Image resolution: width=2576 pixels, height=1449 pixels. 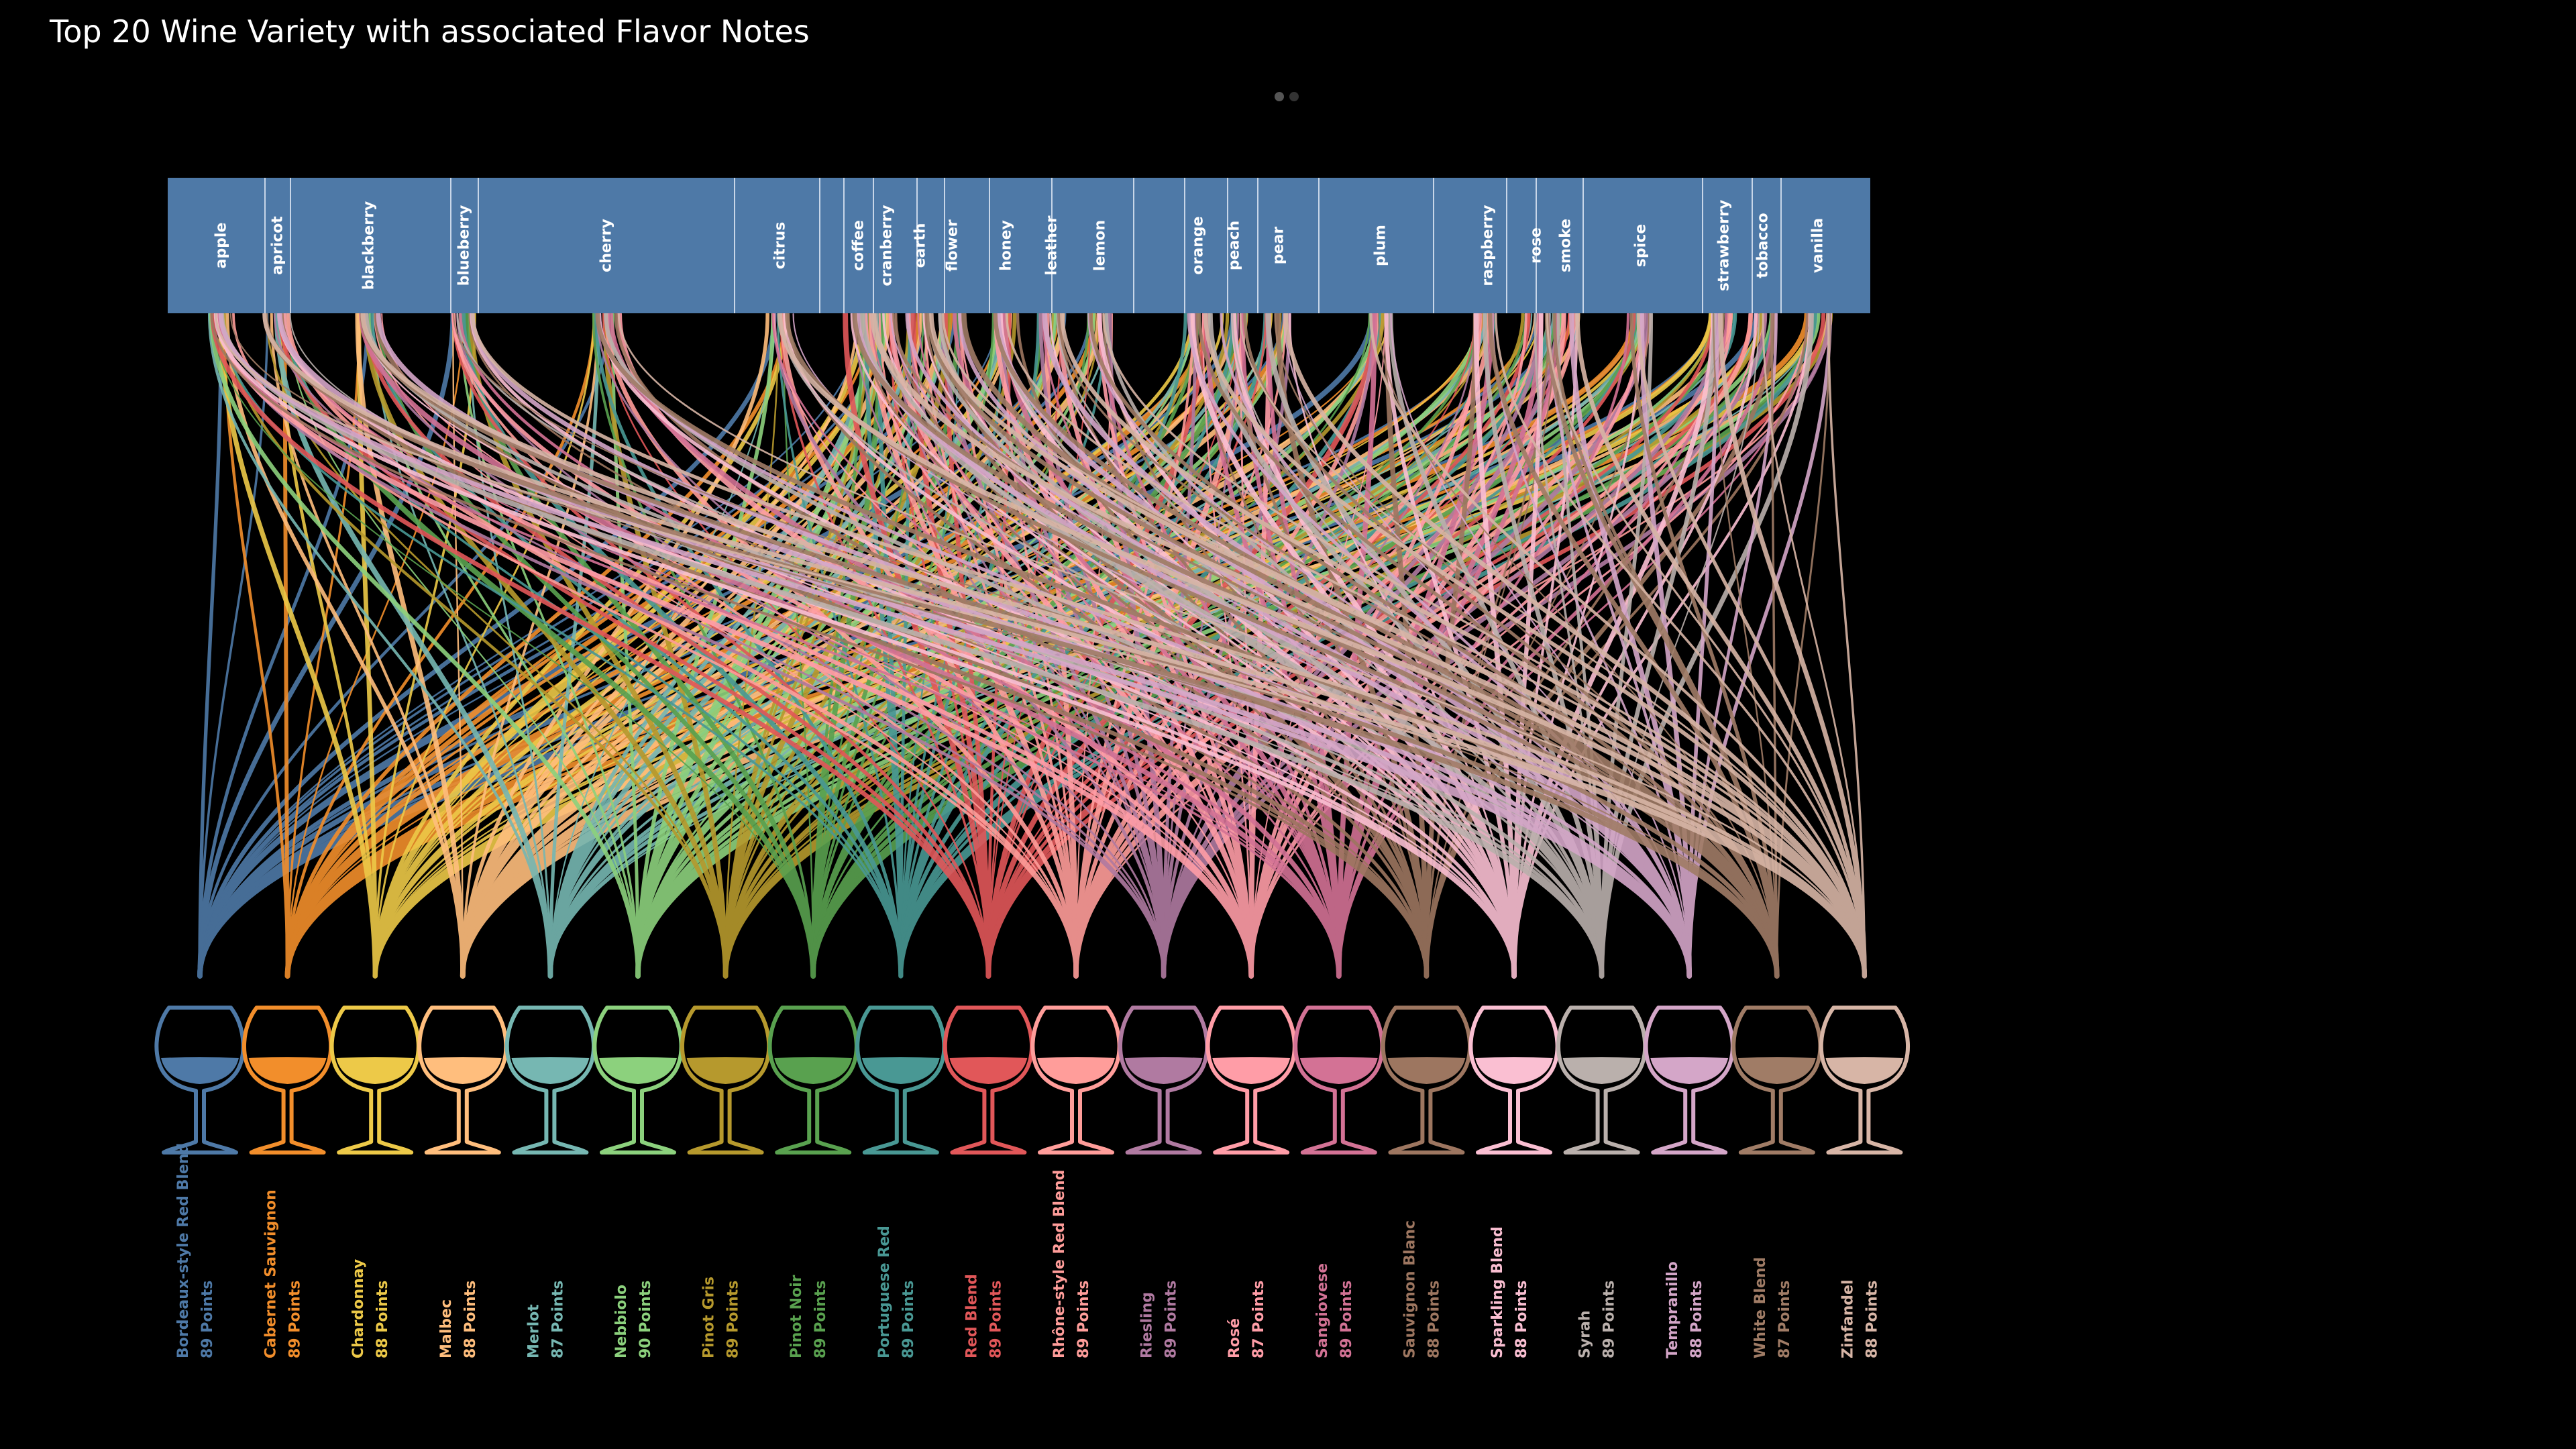 What do you see at coordinates (550, 1080) in the screenshot?
I see `wine-glass-merlot` at bounding box center [550, 1080].